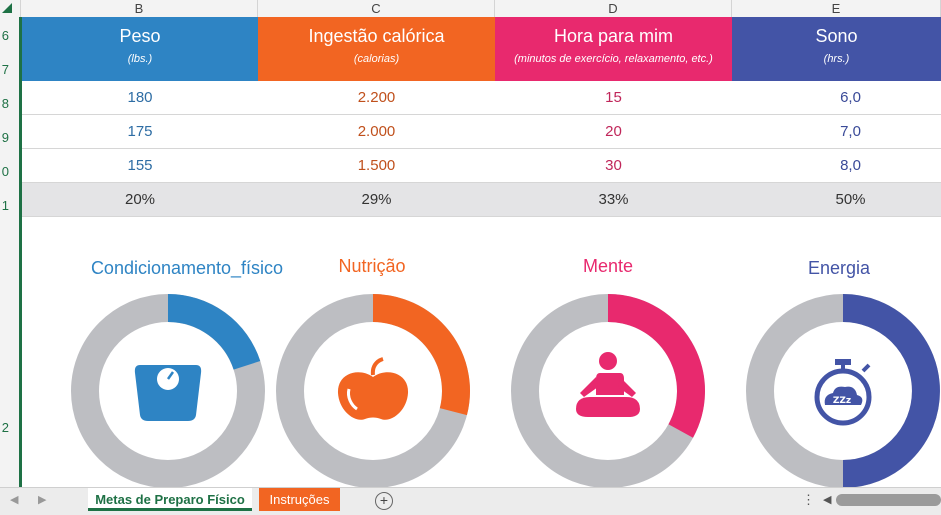 The width and height of the screenshot is (941, 515). Describe the element at coordinates (376, 165) in the screenshot. I see `cell: 1.500` at that location.